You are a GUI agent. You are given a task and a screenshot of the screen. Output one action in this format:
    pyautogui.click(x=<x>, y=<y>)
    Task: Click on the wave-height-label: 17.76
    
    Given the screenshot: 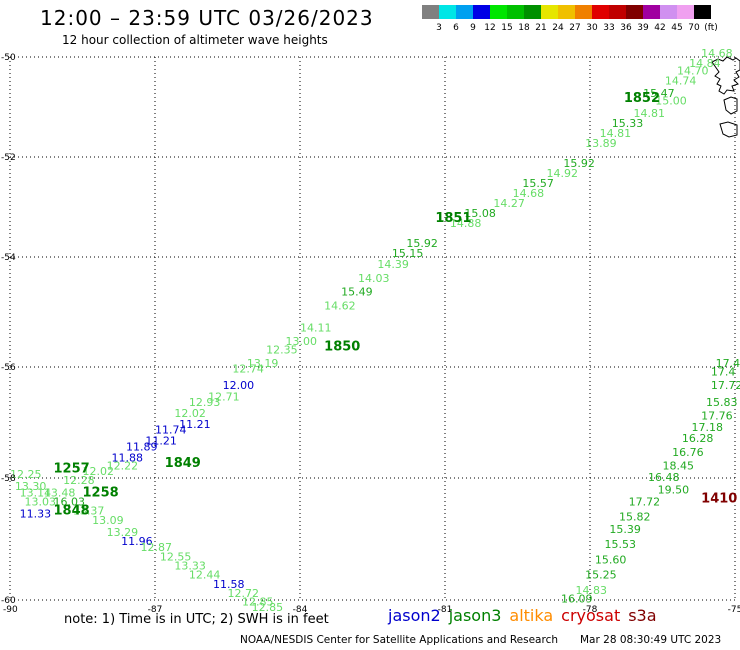 What is the action you would take?
    pyautogui.click(x=717, y=416)
    